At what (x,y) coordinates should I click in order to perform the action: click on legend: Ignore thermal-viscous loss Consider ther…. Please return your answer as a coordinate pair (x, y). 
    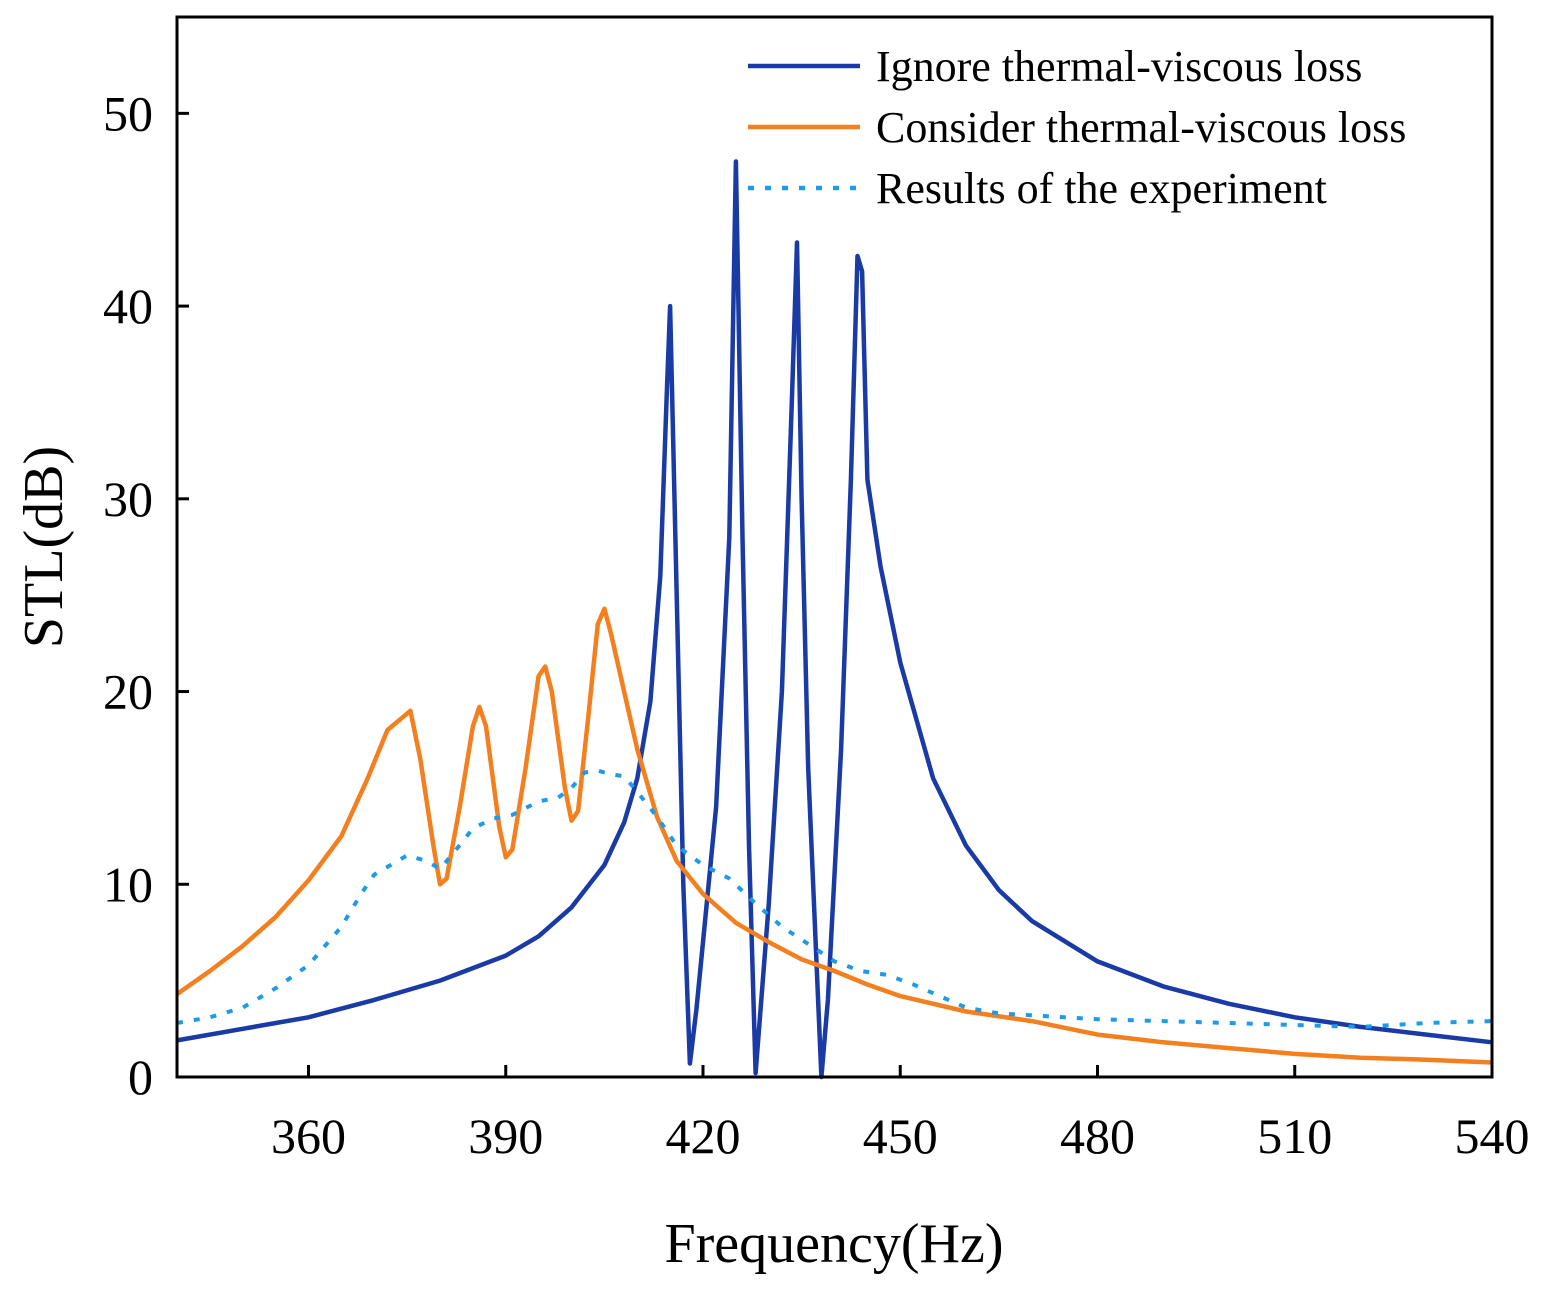
    Looking at the image, I should click on (1077, 127).